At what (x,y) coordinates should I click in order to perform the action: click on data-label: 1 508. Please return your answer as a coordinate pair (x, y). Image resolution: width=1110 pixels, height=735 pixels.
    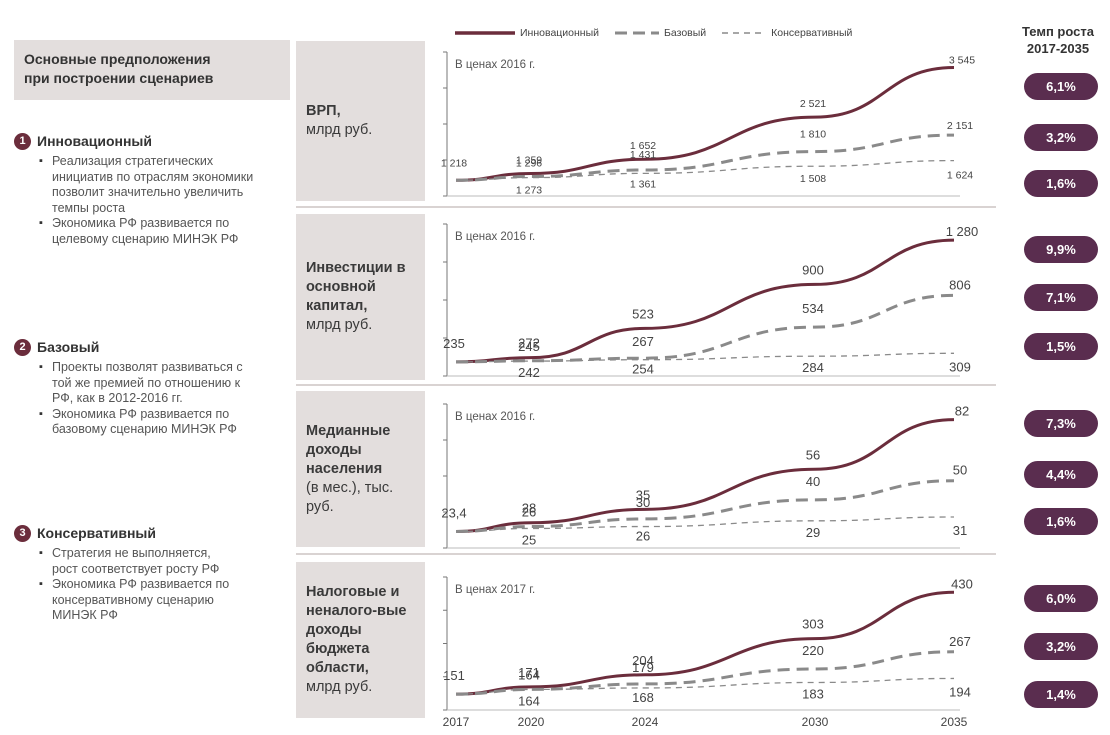
    Looking at the image, I should click on (813, 179).